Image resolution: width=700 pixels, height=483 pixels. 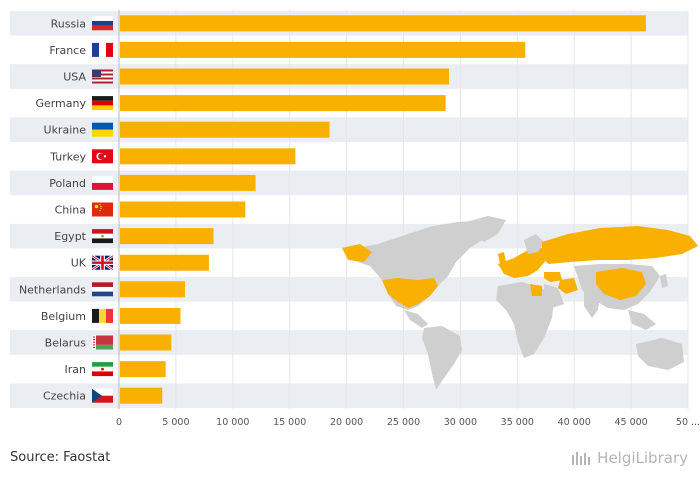 What do you see at coordinates (102, 103) in the screenshot?
I see `flag-germany-icon` at bounding box center [102, 103].